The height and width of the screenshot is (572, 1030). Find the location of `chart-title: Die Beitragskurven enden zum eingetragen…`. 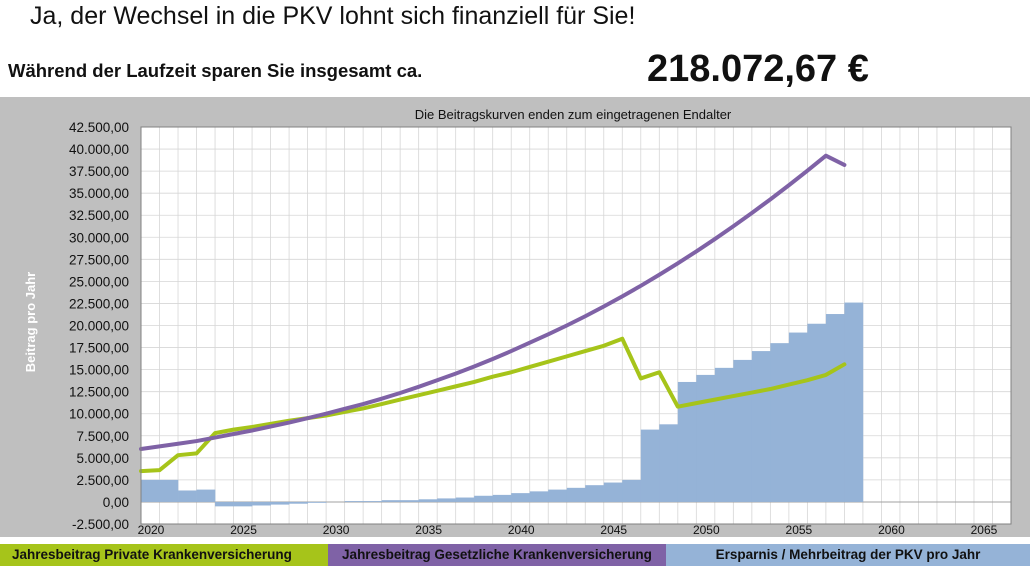

chart-title: Die Beitragskurven enden zum eingetragen… is located at coordinates (573, 114).